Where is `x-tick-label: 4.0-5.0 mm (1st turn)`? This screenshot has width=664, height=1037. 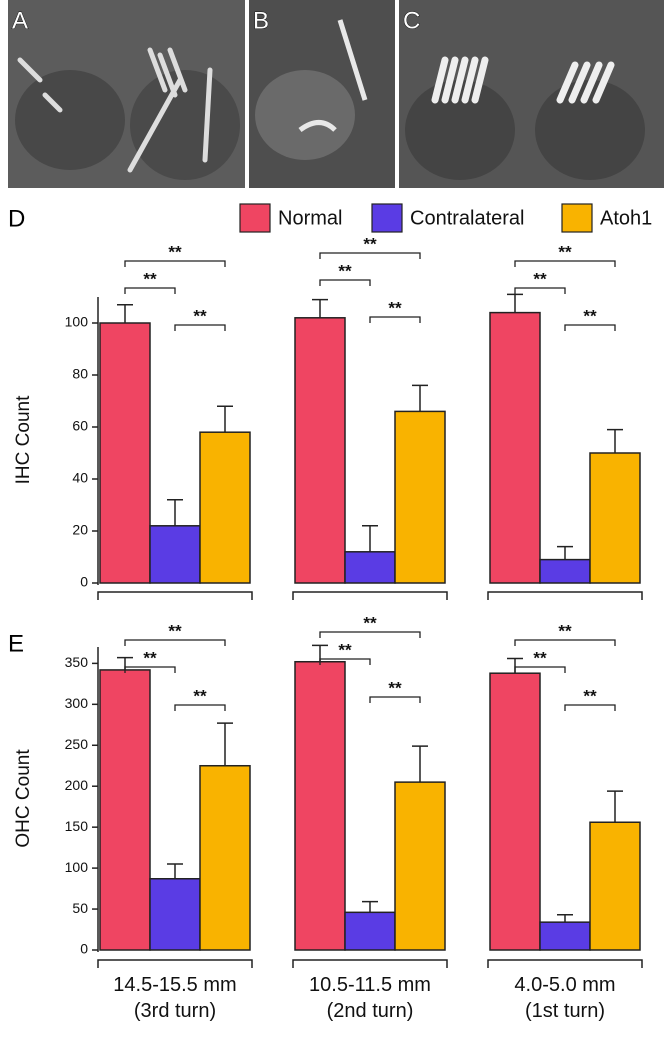
x-tick-label: 4.0-5.0 mm (1st turn) is located at coordinates (564, 998).